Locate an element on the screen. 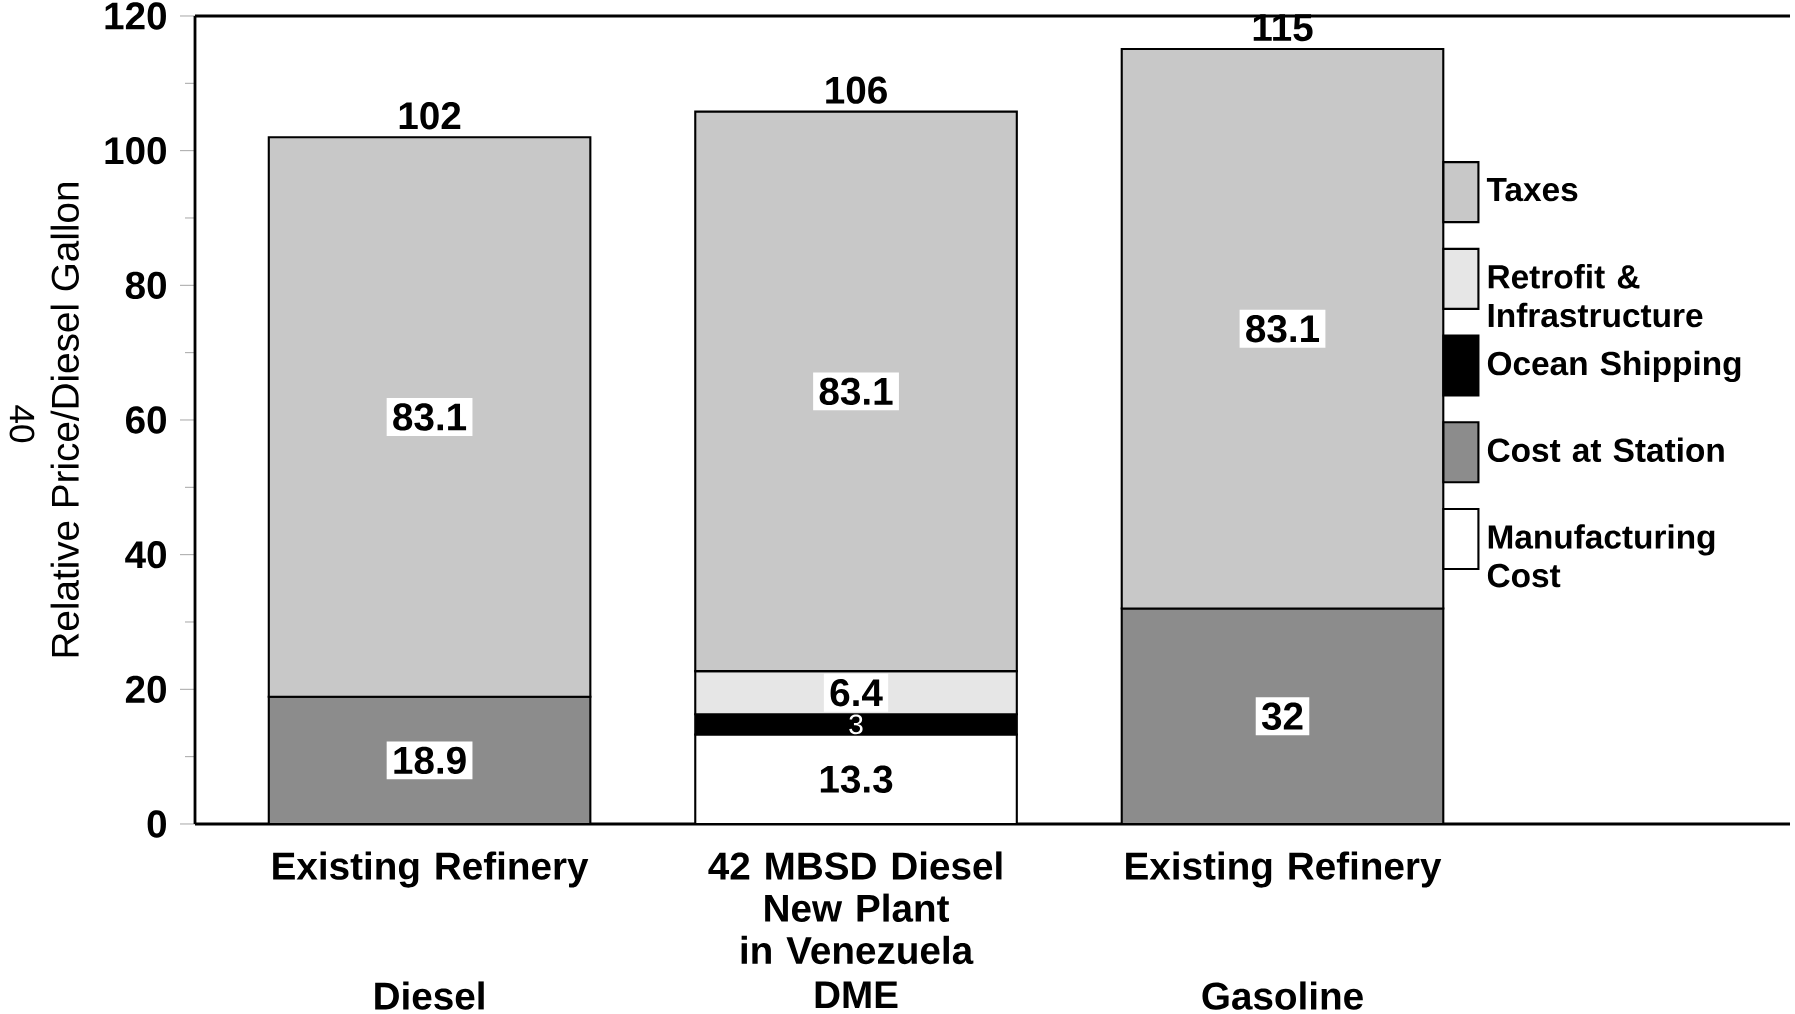 Image resolution: width=1795 pixels, height=1014 pixels. y-tick-label: 60 is located at coordinates (146, 420).